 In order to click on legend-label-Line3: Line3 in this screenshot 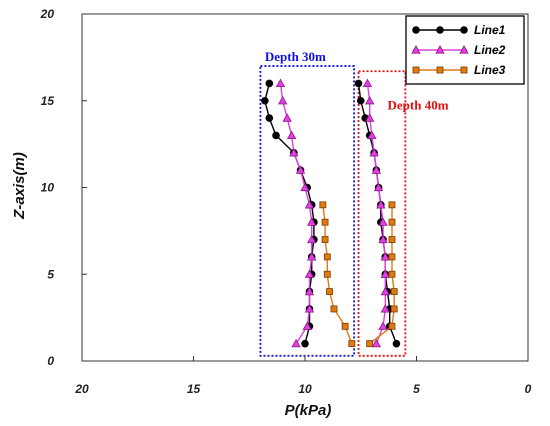, I will do `click(490, 70)`.